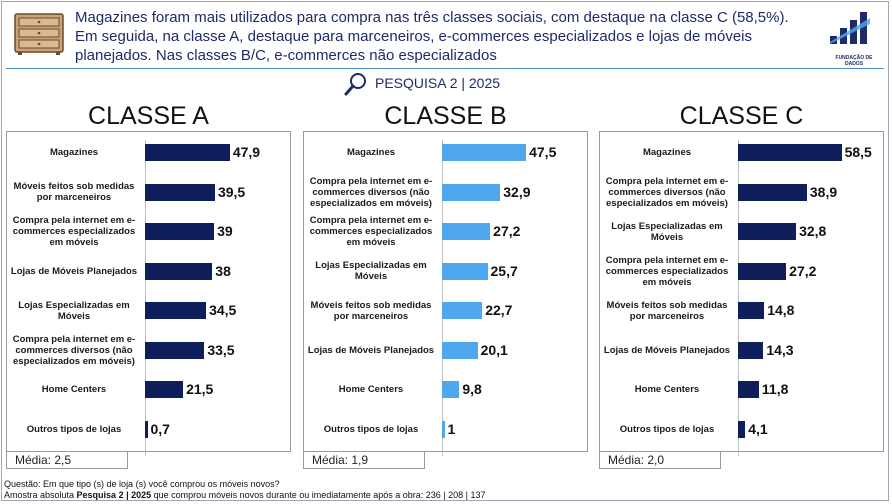  Describe the element at coordinates (543, 152) in the screenshot. I see `value-label-b: 47,5` at that location.